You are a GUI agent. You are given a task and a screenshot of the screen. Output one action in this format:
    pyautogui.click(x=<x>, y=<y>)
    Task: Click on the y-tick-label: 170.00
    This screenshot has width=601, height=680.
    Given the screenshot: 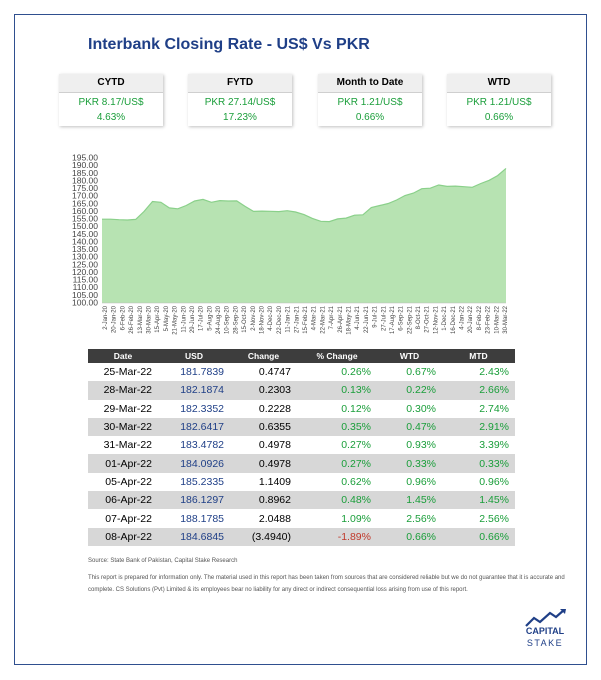 What is the action you would take?
    pyautogui.click(x=85, y=196)
    